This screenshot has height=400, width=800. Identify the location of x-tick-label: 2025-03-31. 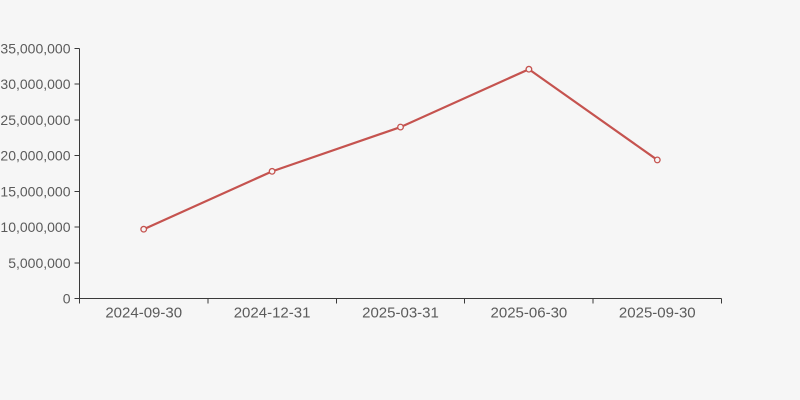
(400, 313).